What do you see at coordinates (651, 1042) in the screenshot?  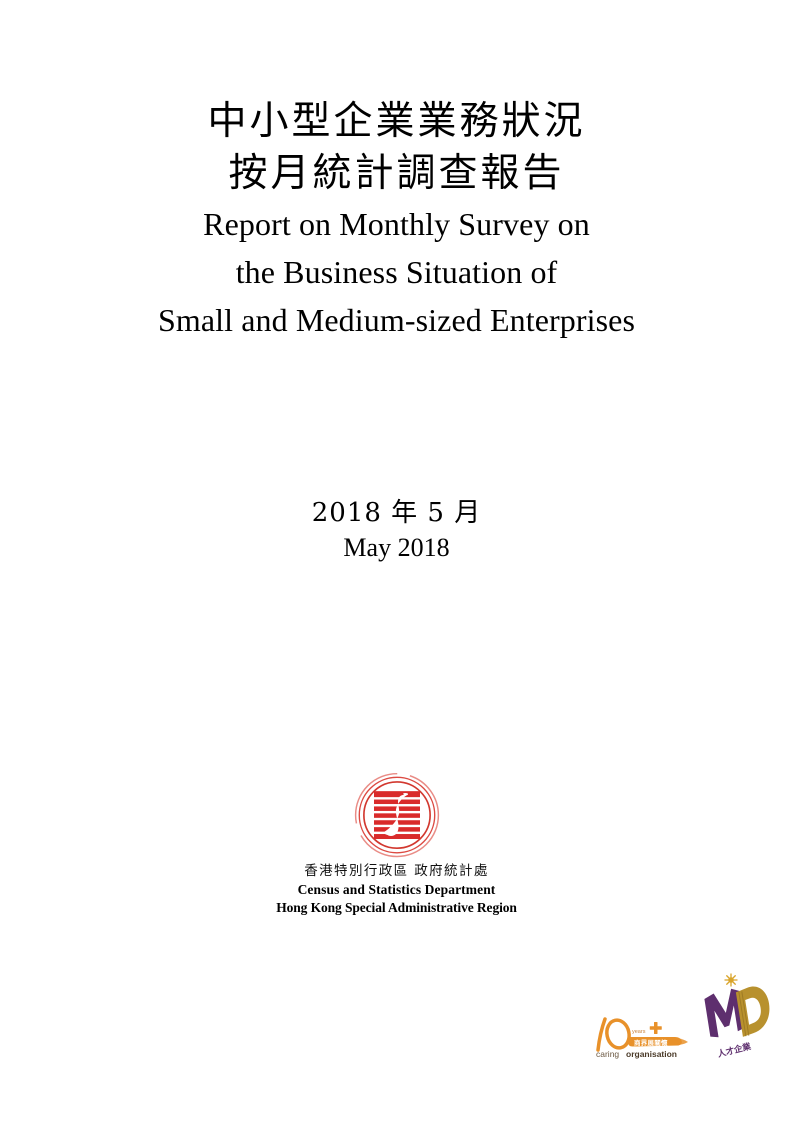 I see `caring-badge-chinese: 商界展關懷` at bounding box center [651, 1042].